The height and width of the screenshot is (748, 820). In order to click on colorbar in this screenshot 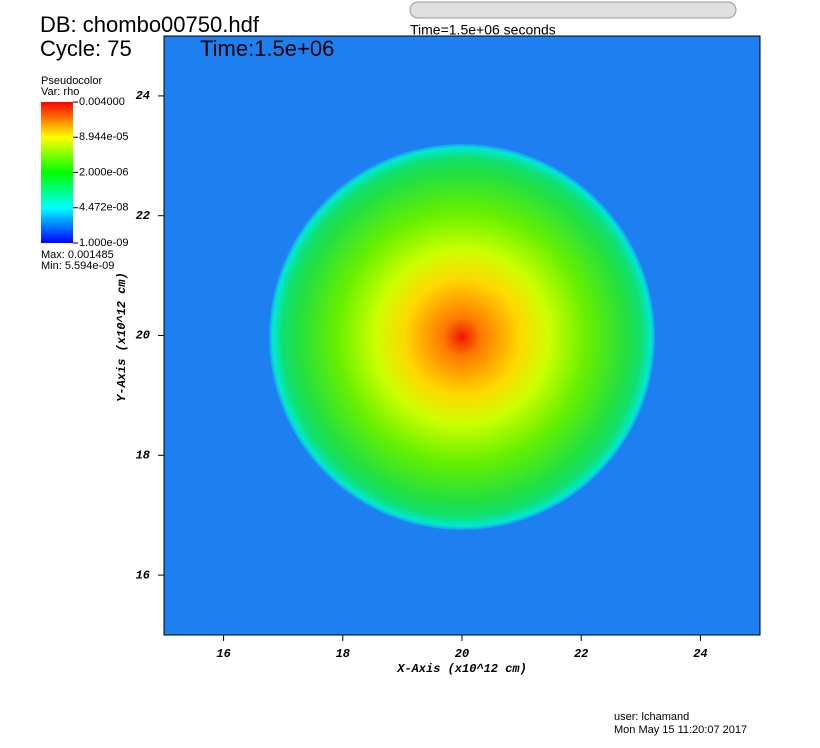, I will do `click(57, 172)`.